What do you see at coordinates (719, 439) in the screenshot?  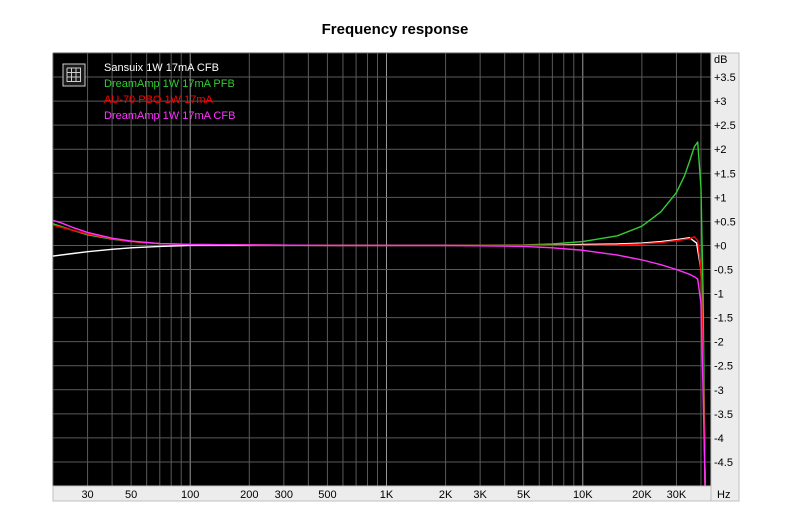 I see `y-tick-label: -4` at bounding box center [719, 439].